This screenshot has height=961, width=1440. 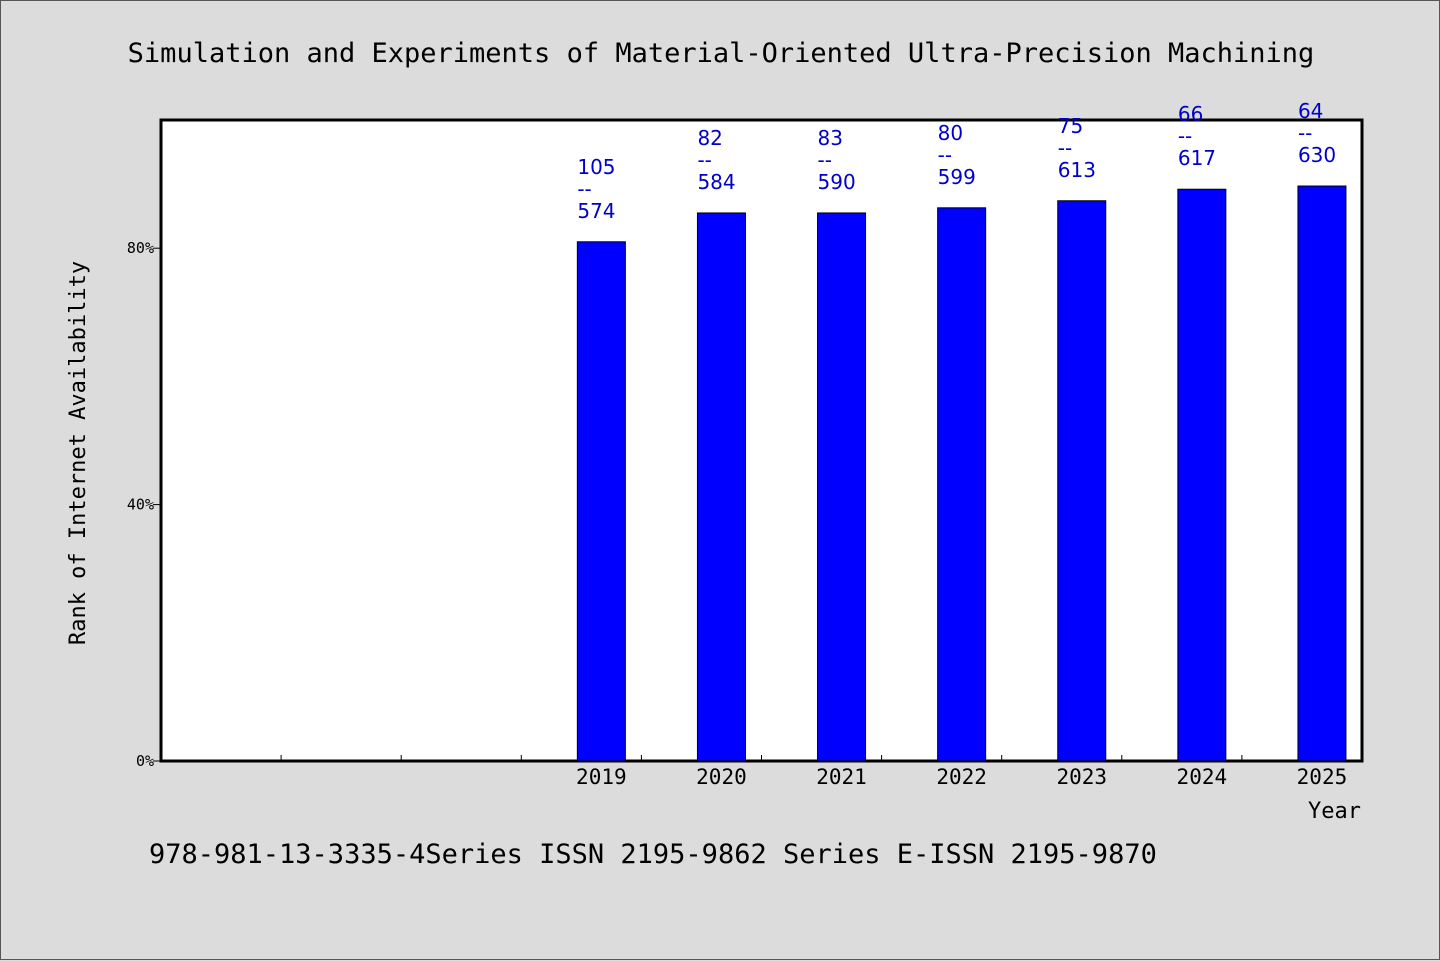 I want to click on data-label-rank: 80, so click(x=950, y=133).